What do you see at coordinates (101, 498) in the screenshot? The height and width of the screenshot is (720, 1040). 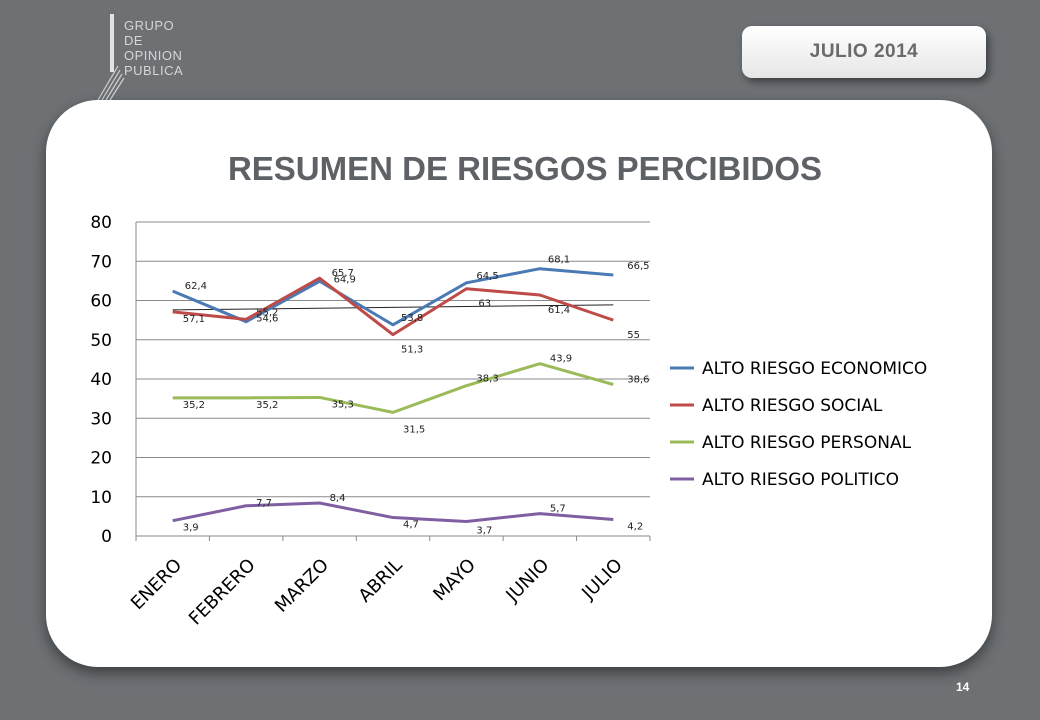 I see `y-tick-label: 10` at bounding box center [101, 498].